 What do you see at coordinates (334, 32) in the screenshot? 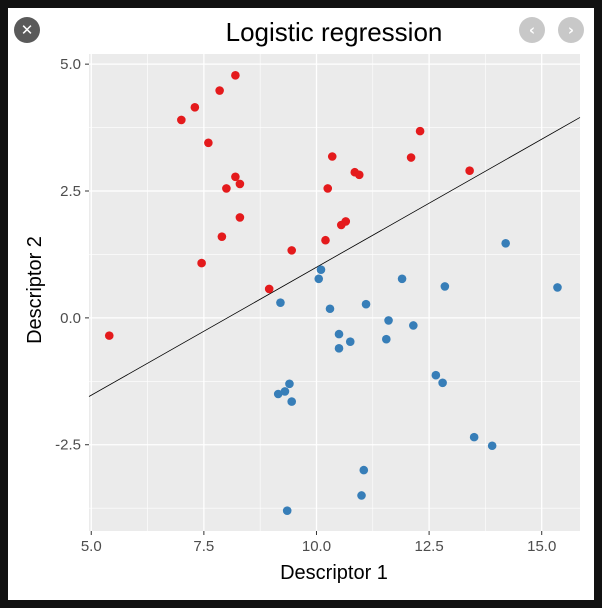
I see `chart-title: Logistic regression` at bounding box center [334, 32].